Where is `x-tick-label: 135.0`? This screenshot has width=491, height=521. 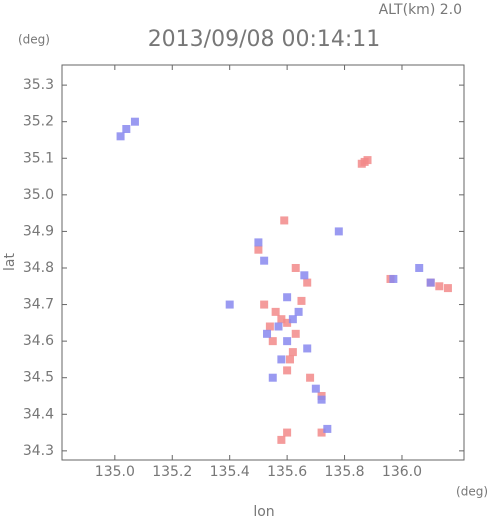 x-tick-label: 135.0 is located at coordinates (115, 472).